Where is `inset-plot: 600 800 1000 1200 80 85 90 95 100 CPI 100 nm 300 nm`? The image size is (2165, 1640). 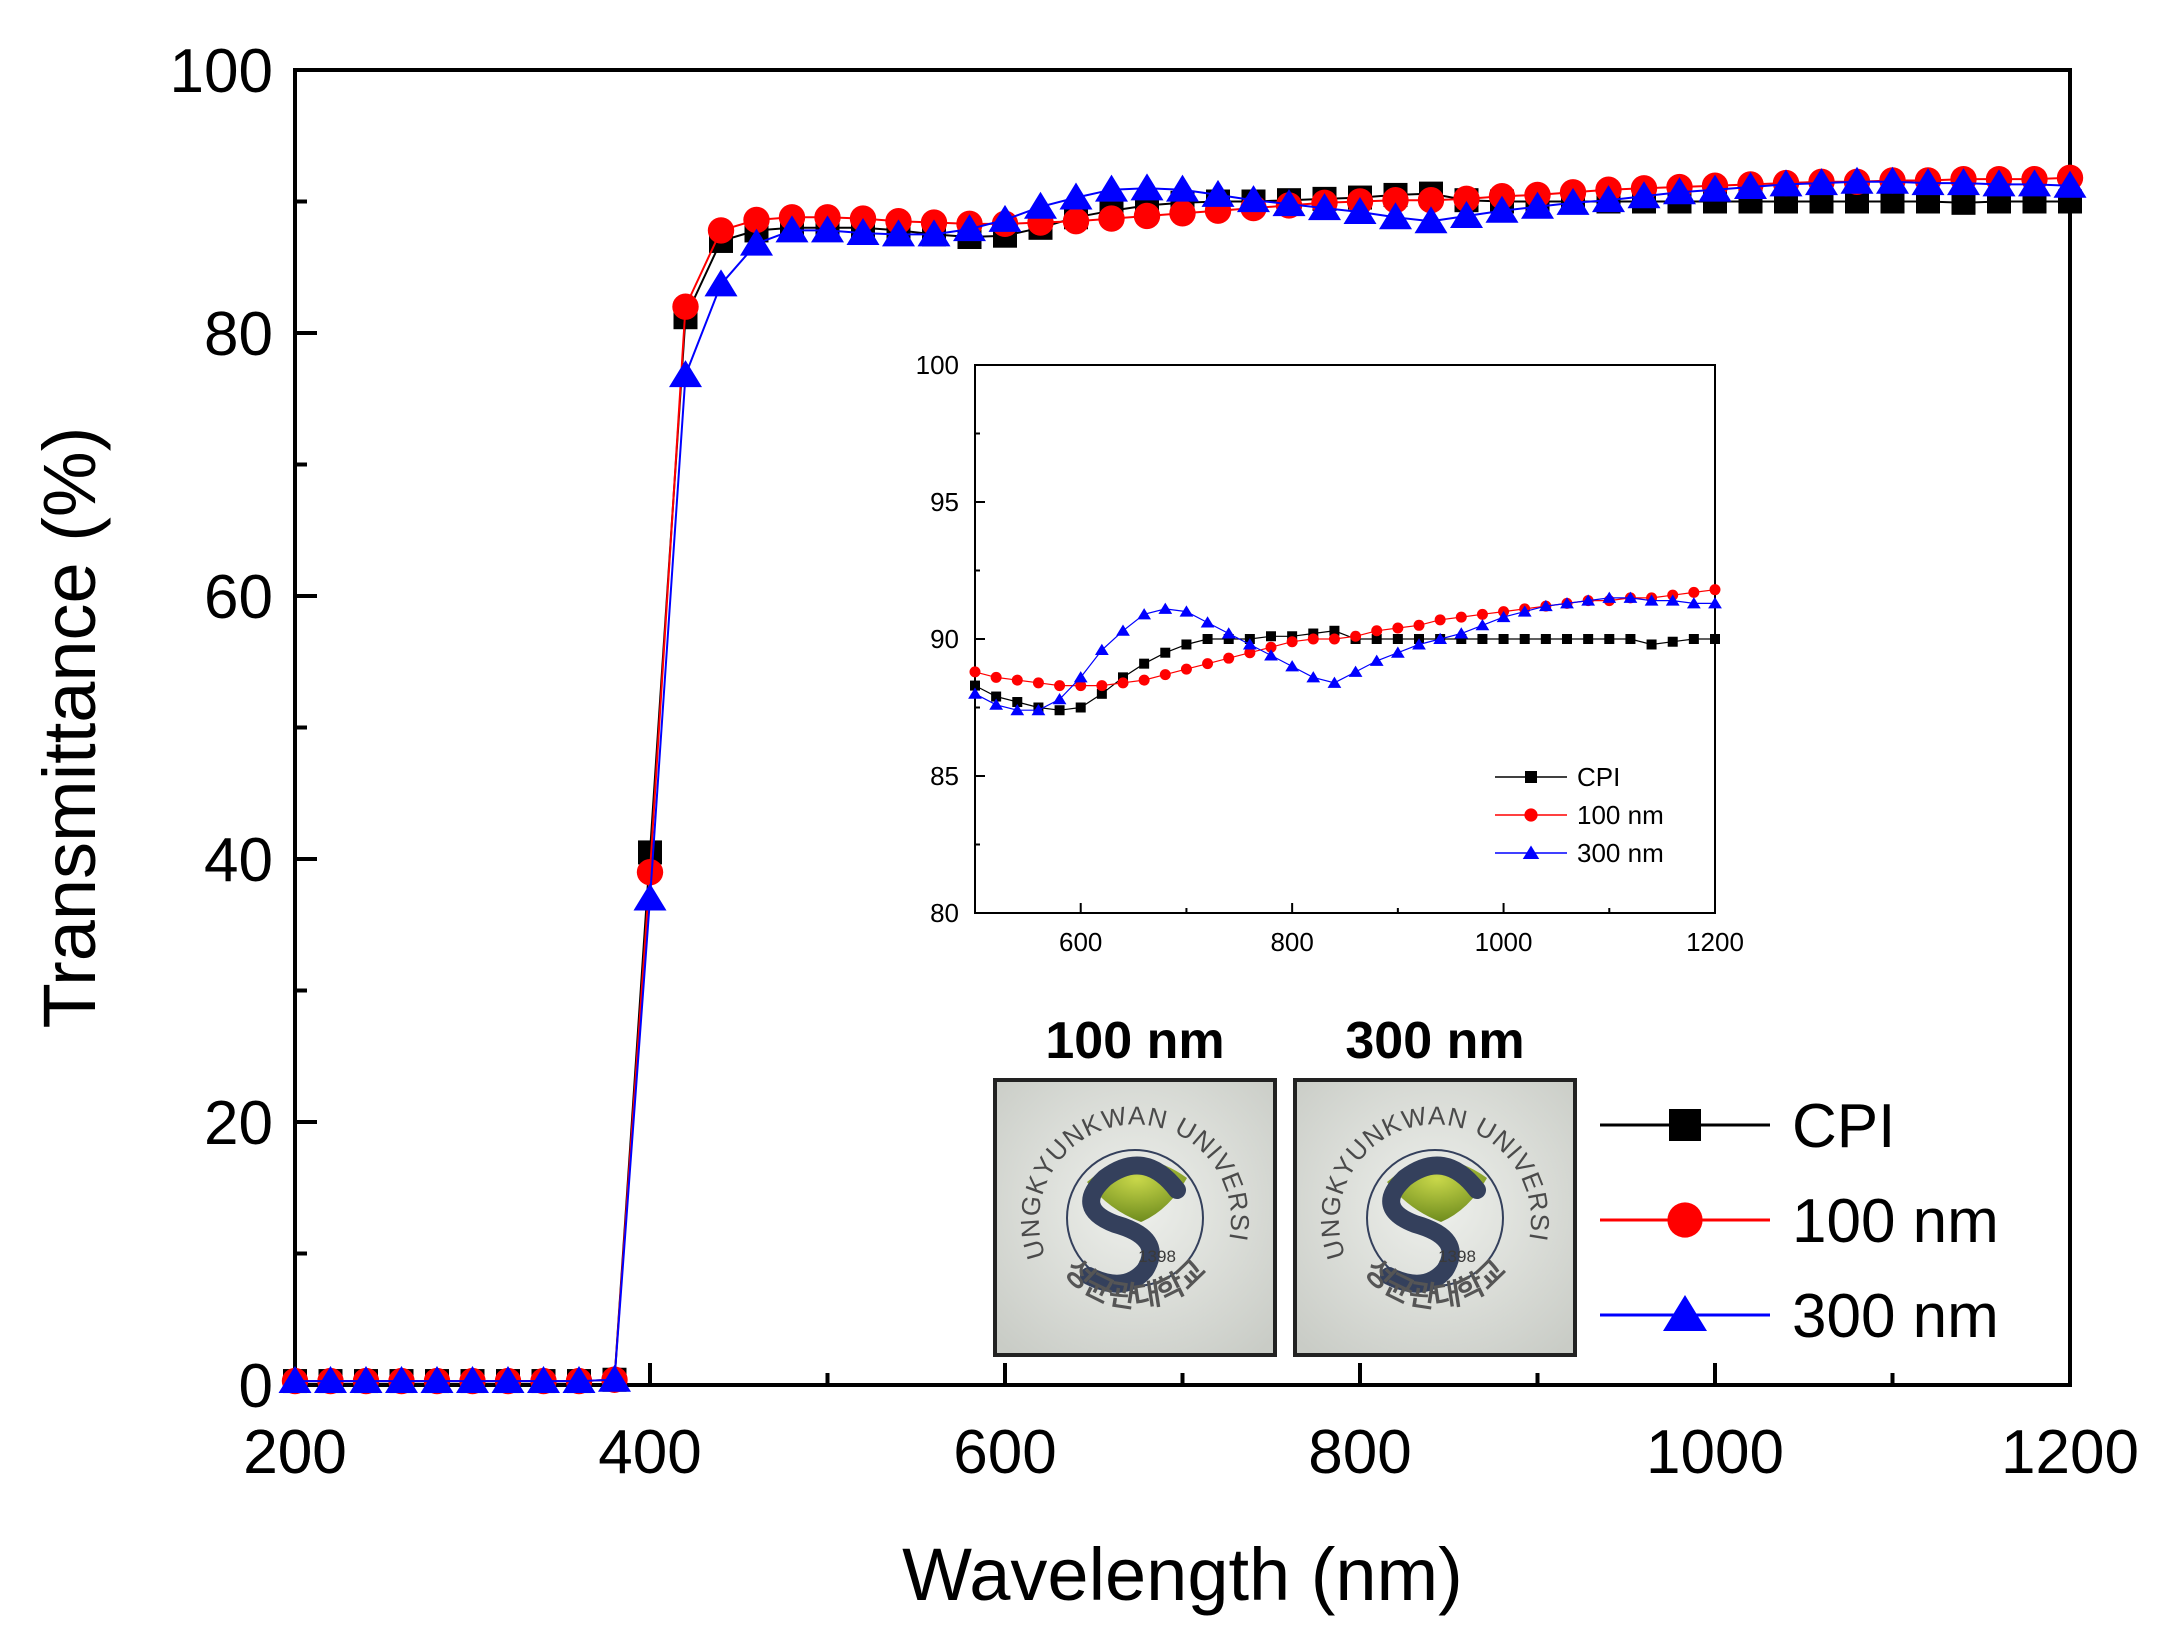
inset-plot: 600 800 1000 1200 80 85 90 95 100 CPI 100 nm 300 nm is located at coordinates (1330, 653).